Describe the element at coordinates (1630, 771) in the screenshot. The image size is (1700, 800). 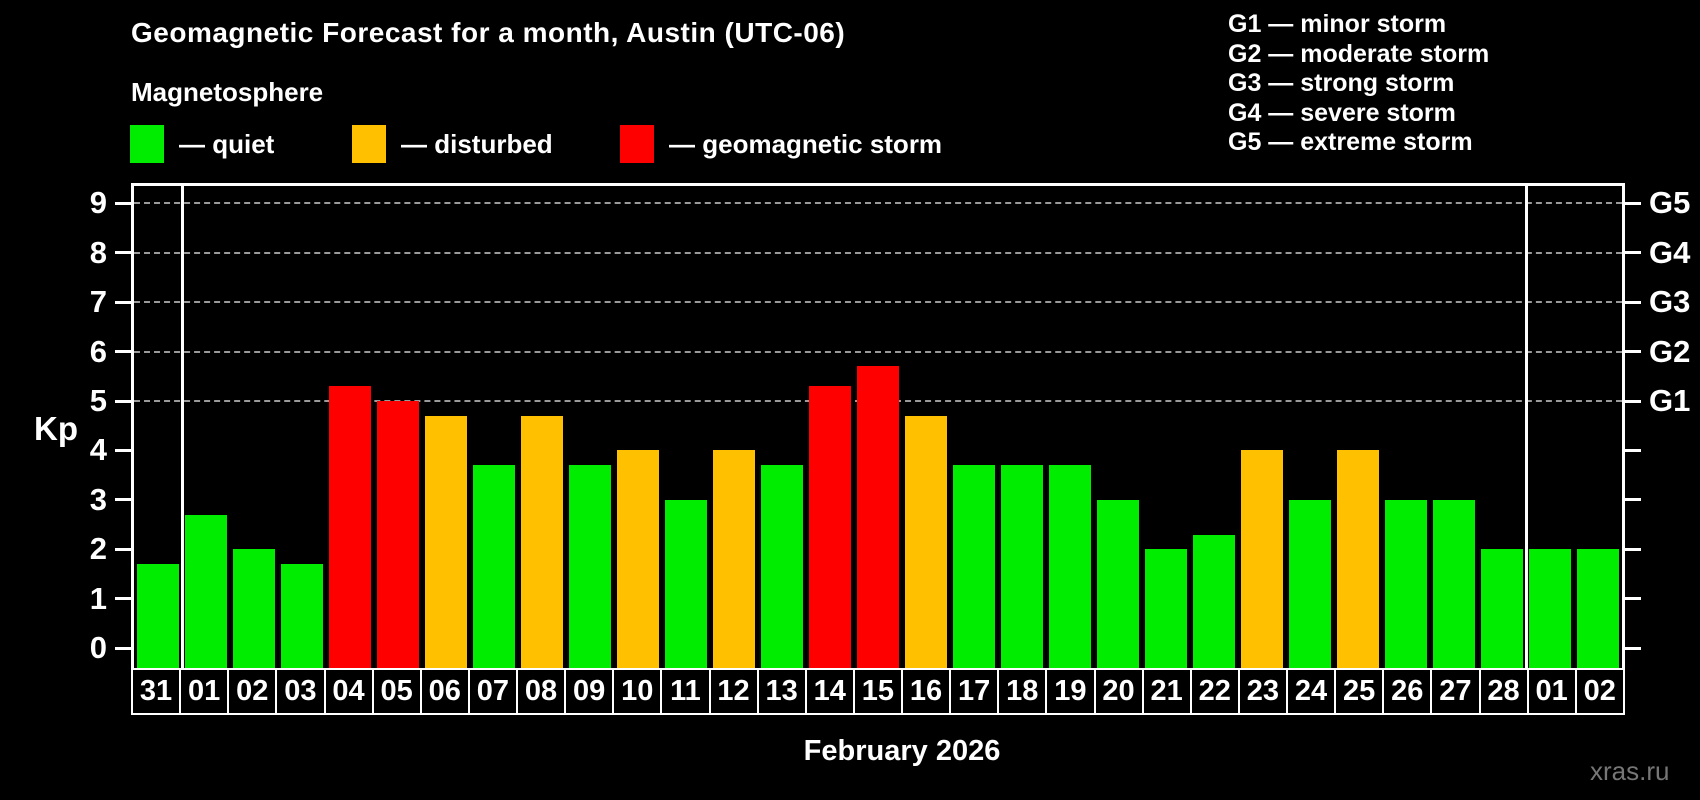
I see `watermark: xras.ru` at that location.